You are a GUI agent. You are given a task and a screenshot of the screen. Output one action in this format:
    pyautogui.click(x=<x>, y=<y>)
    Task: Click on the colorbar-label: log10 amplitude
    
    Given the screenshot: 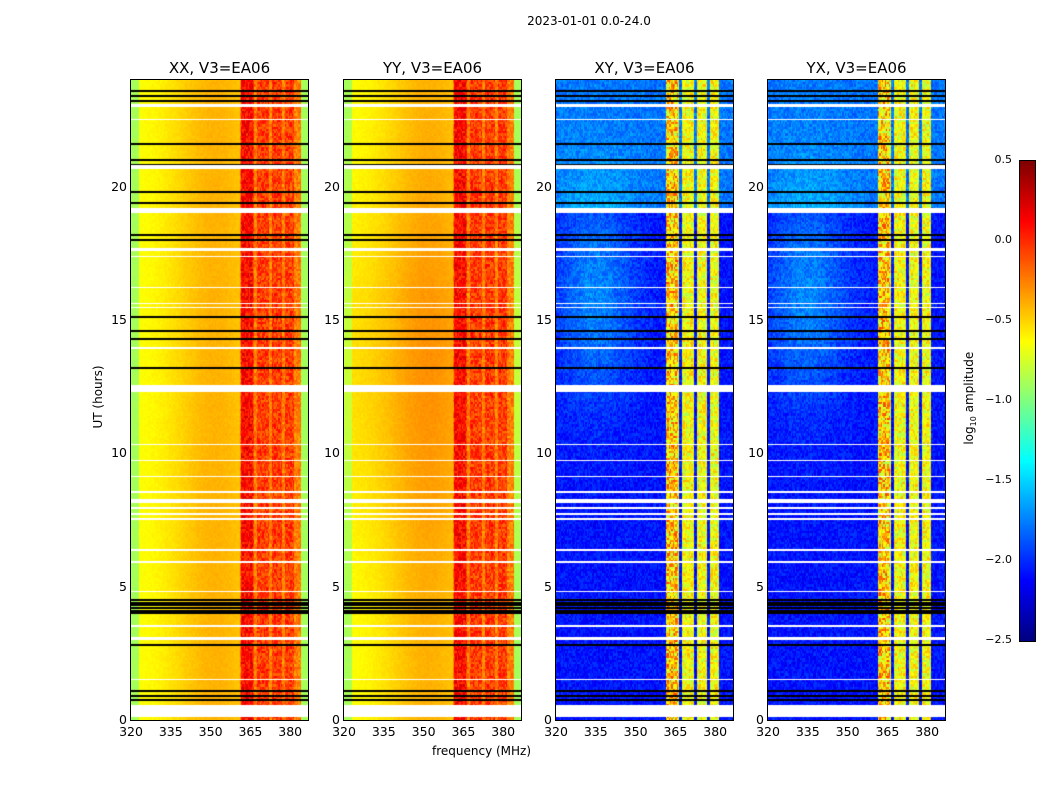 What is the action you would take?
    pyautogui.click(x=970, y=398)
    